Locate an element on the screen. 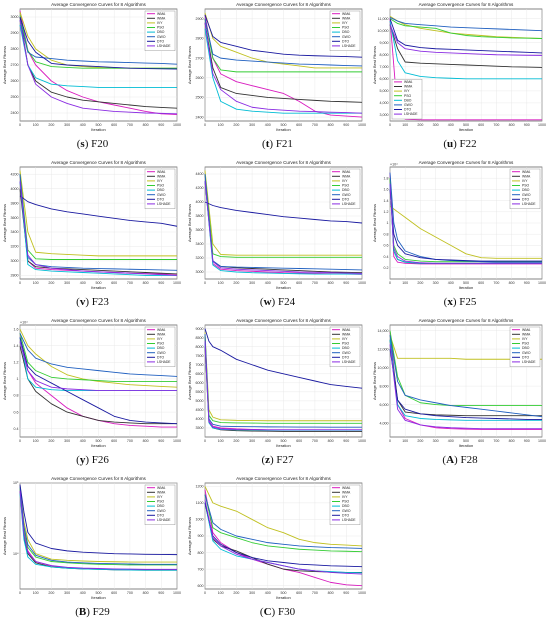  y-tick-label: 14,000 is located at coordinates (383, 331).